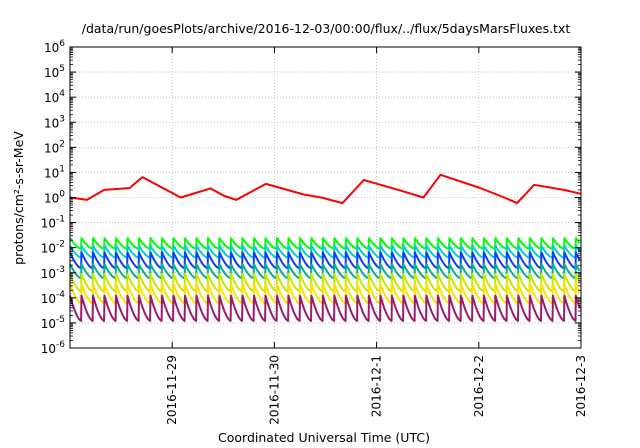 This screenshot has height=448, width=640. Describe the element at coordinates (274, 390) in the screenshot. I see `x-tick-label: 2016-11-30` at that location.